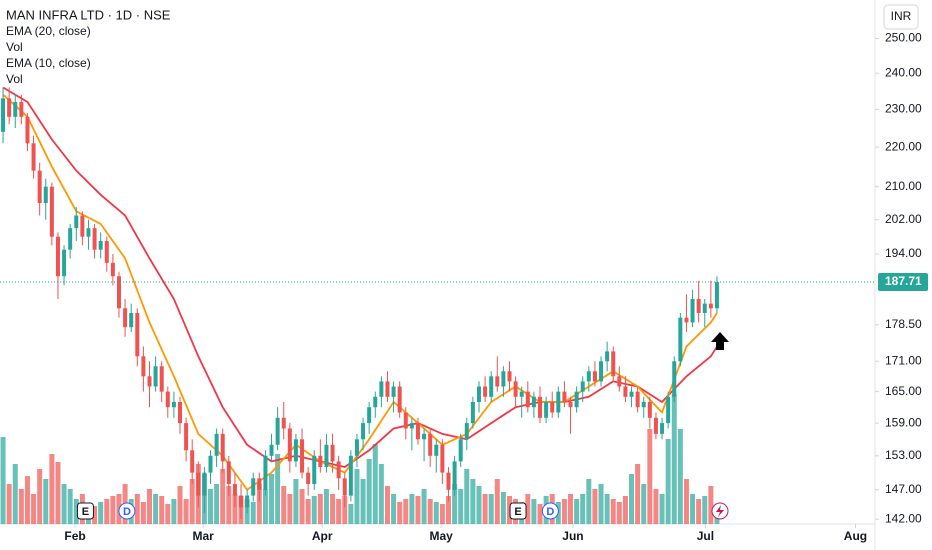 This screenshot has width=932, height=550. Describe the element at coordinates (48, 31) in the screenshot. I see `legend-entry: EMA (20, close)` at that location.